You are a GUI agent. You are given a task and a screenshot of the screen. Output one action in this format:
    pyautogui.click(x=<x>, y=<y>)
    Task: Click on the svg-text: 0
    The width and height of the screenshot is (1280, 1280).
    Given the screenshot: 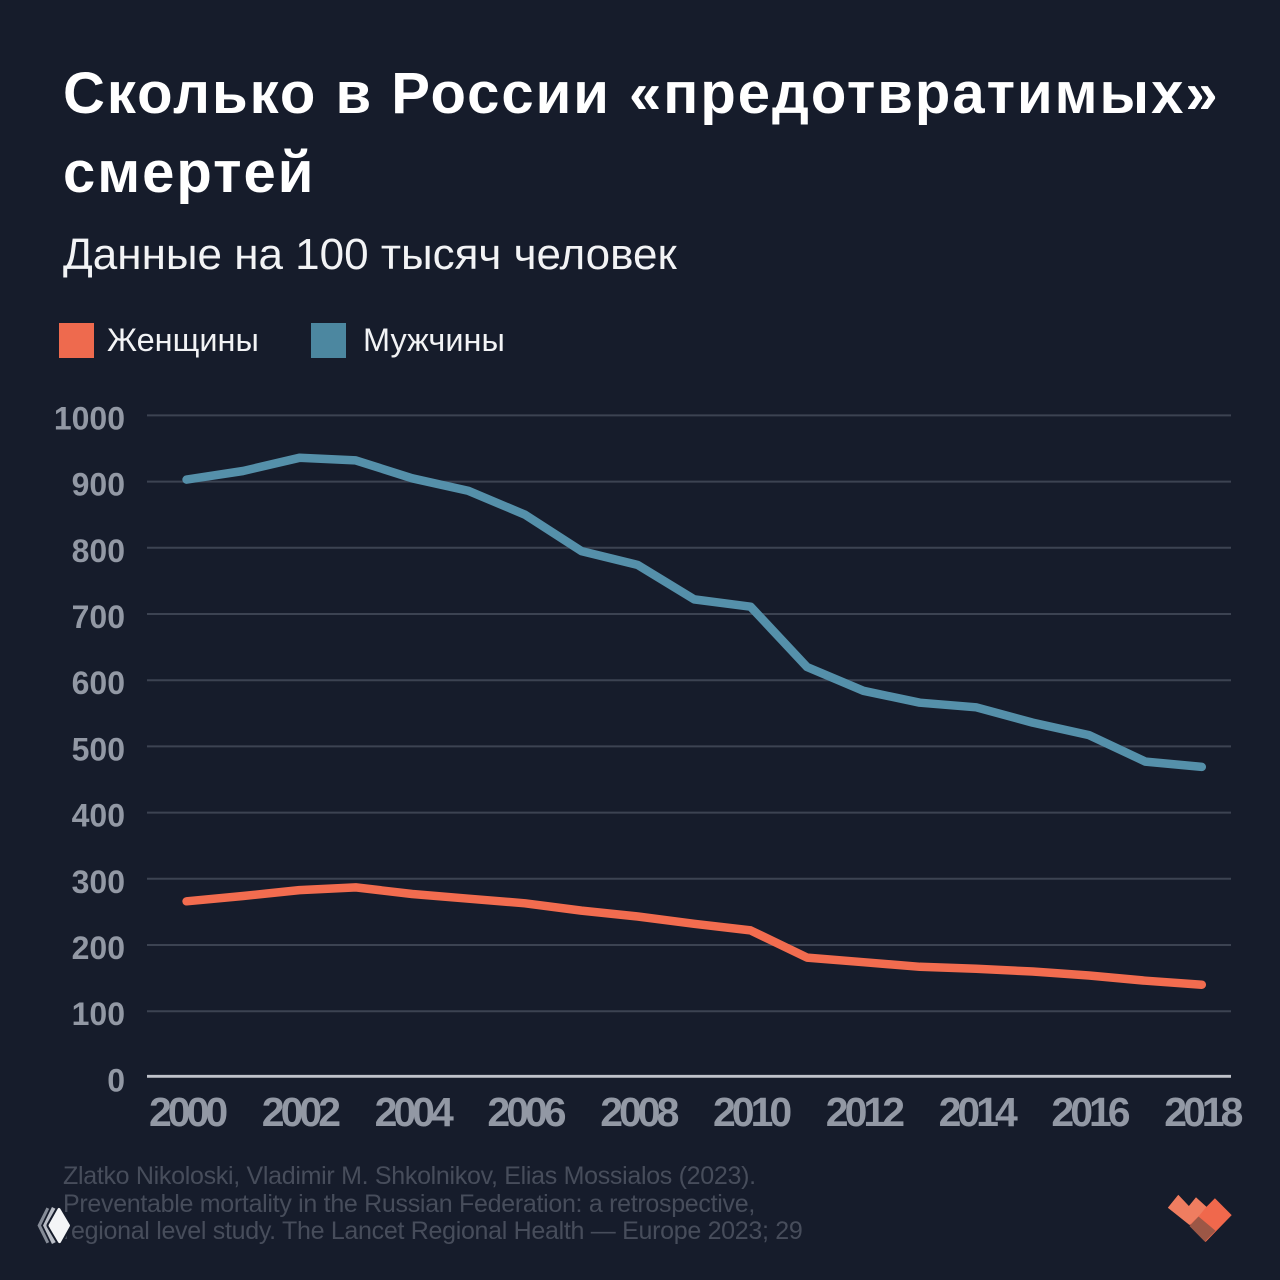 What is the action you would take?
    pyautogui.click(x=116, y=1080)
    